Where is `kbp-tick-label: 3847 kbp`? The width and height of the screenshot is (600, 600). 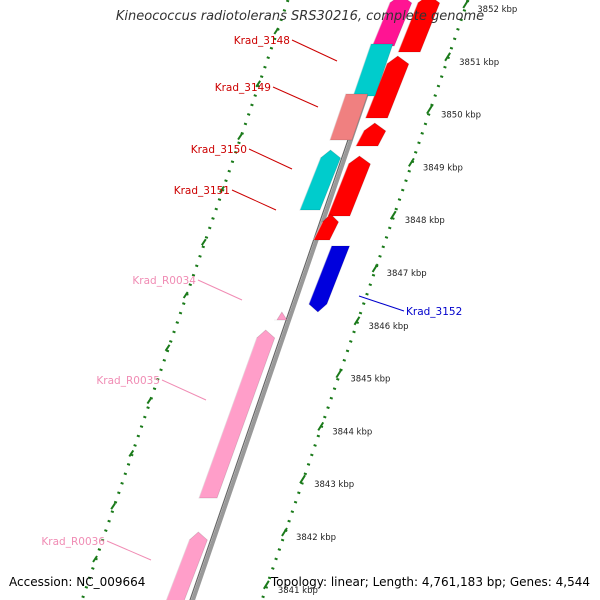 kbp-tick-label: 3847 kbp is located at coordinates (407, 274).